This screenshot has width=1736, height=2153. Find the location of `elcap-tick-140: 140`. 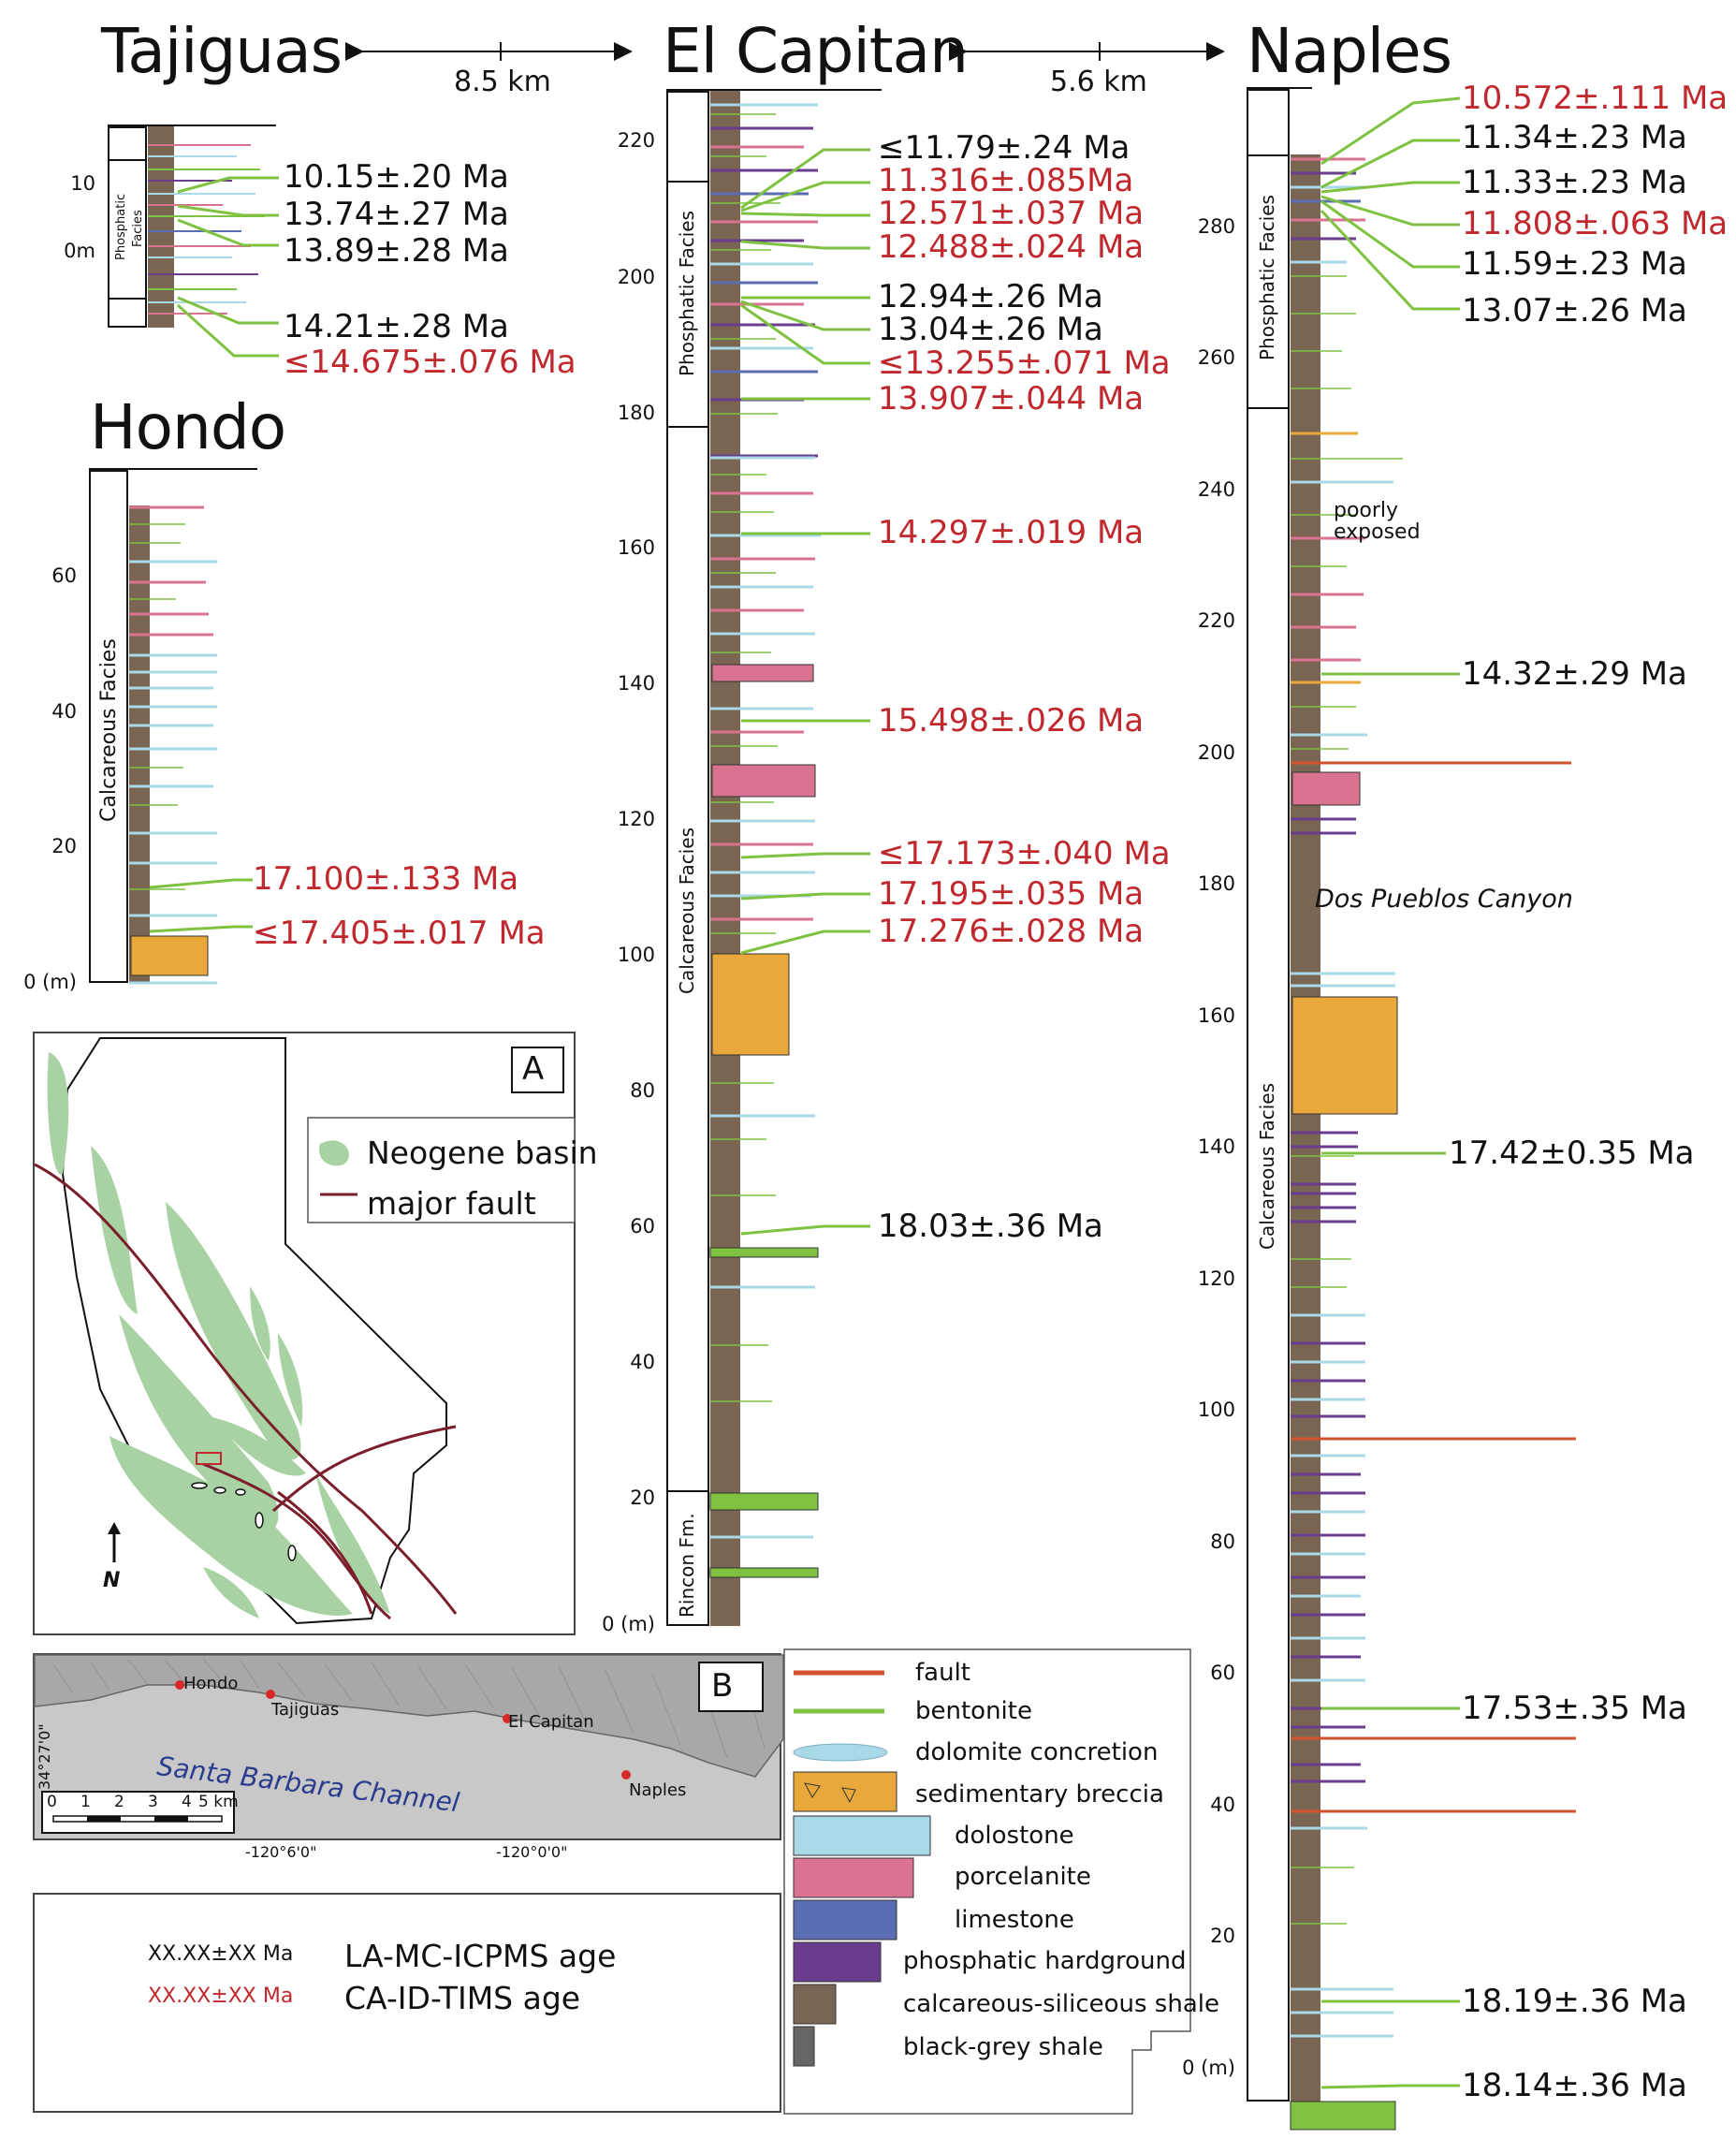

elcap-tick-140: 140 is located at coordinates (636, 683).